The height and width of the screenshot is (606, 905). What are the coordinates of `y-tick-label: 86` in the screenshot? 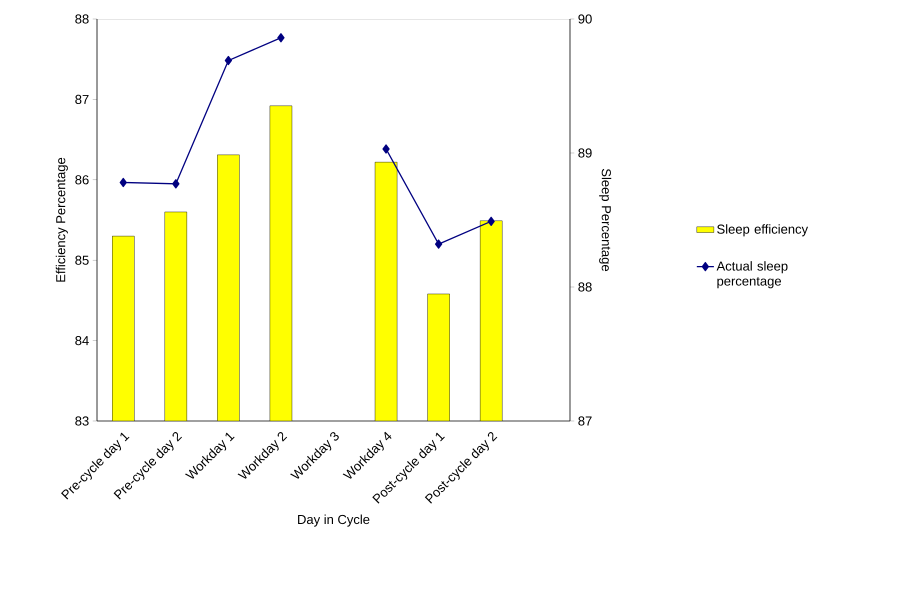 It's located at (82, 179).